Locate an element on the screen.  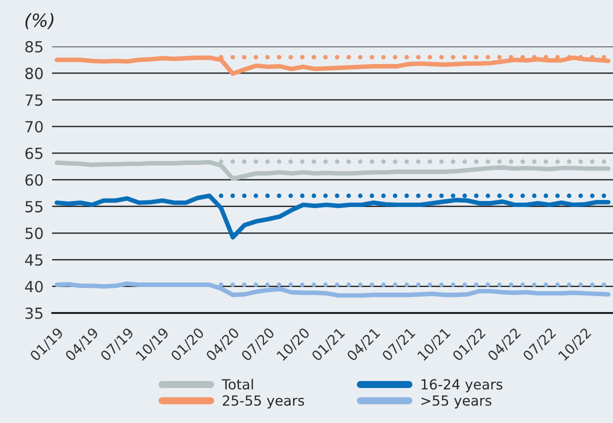
y-tick-label: 60 is located at coordinates (34, 180).